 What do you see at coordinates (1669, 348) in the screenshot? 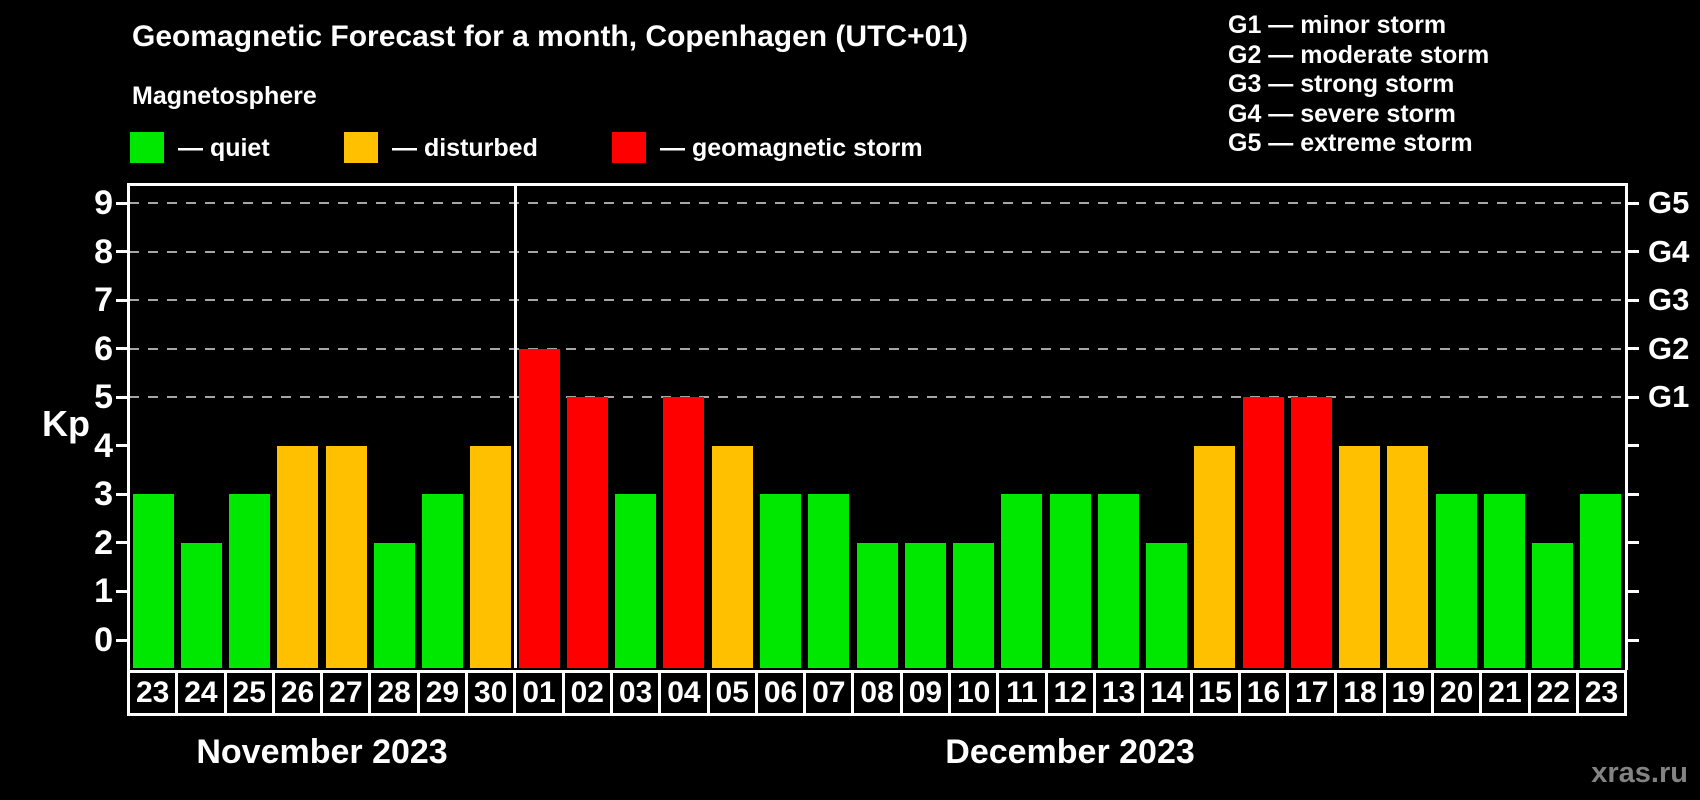
I see `right-axis-label-g2: G2` at bounding box center [1669, 348].